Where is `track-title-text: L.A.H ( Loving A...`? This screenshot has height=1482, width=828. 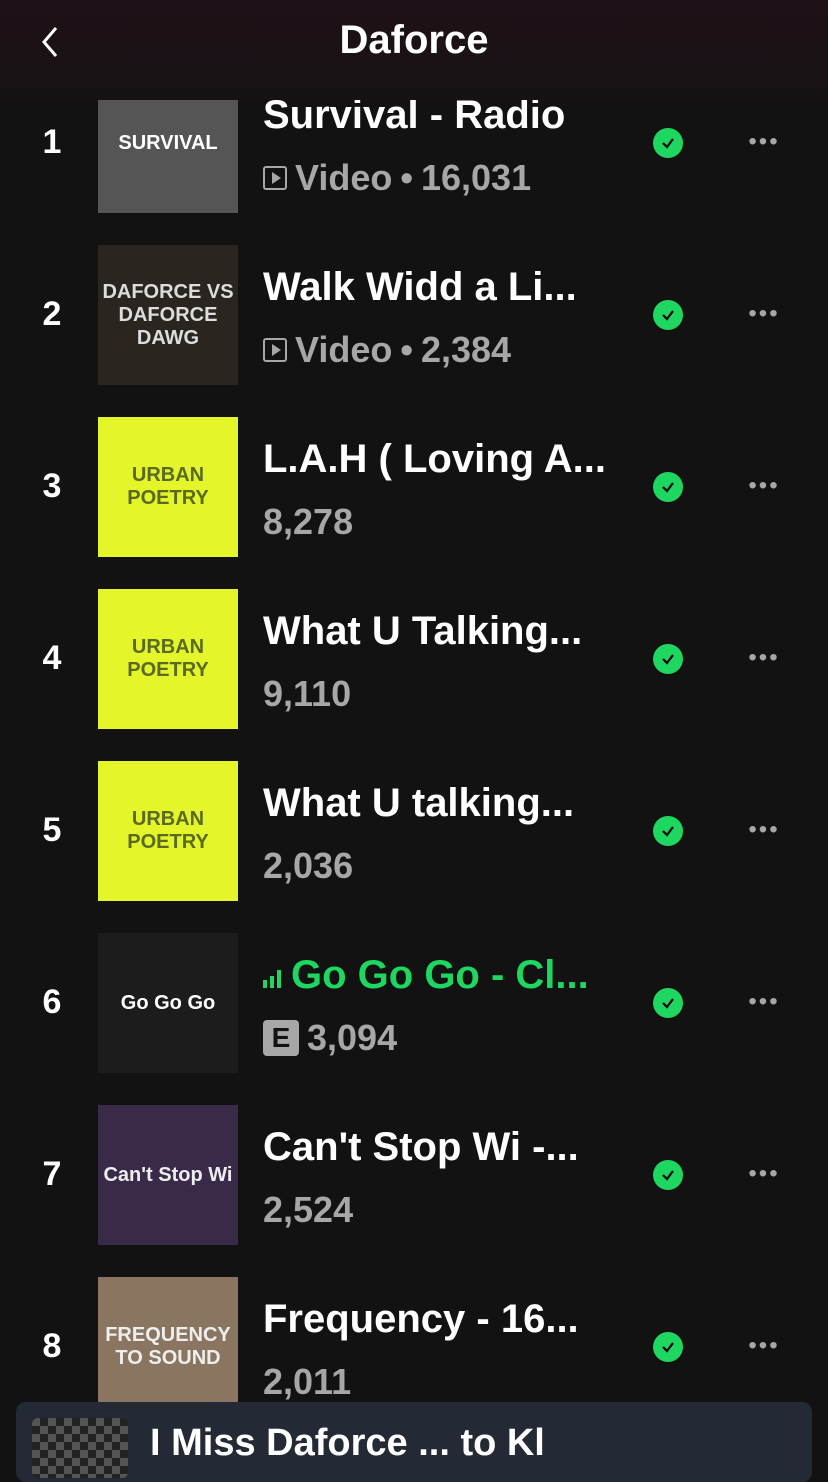
track-title-text: L.A.H ( Loving A... is located at coordinates (434, 459).